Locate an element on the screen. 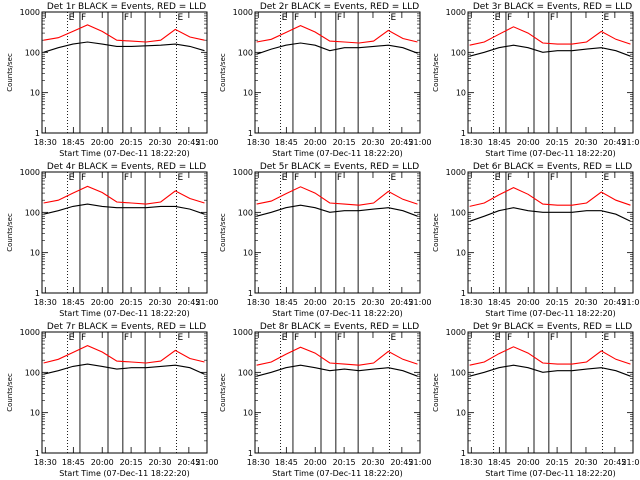 Image resolution: width=640 pixels, height=480 pixels. x-tick-label: 20:30 is located at coordinates (585, 142).